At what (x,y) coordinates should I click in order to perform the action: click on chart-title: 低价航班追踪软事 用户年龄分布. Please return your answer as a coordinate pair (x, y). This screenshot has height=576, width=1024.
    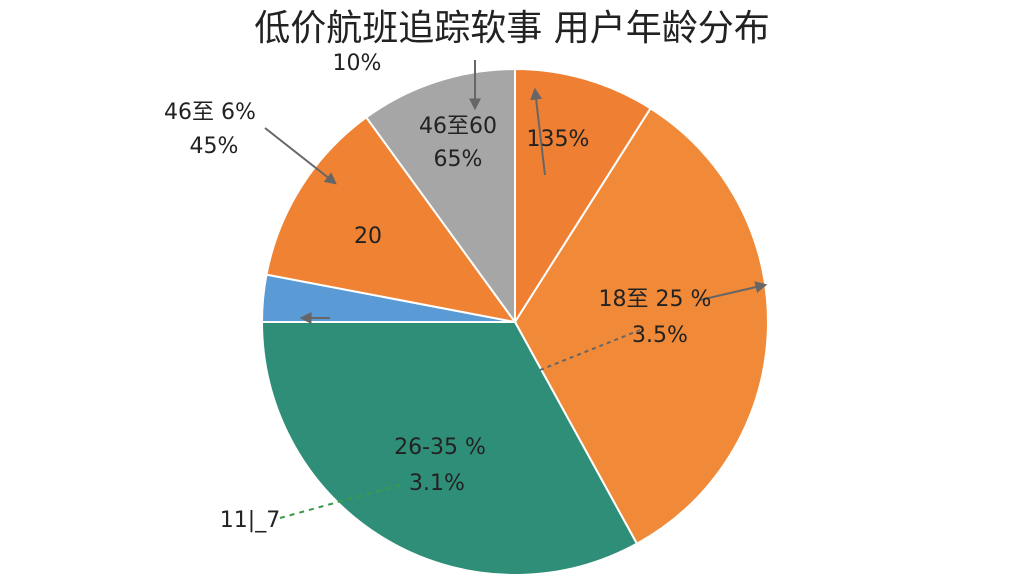
    Looking at the image, I should click on (511, 28).